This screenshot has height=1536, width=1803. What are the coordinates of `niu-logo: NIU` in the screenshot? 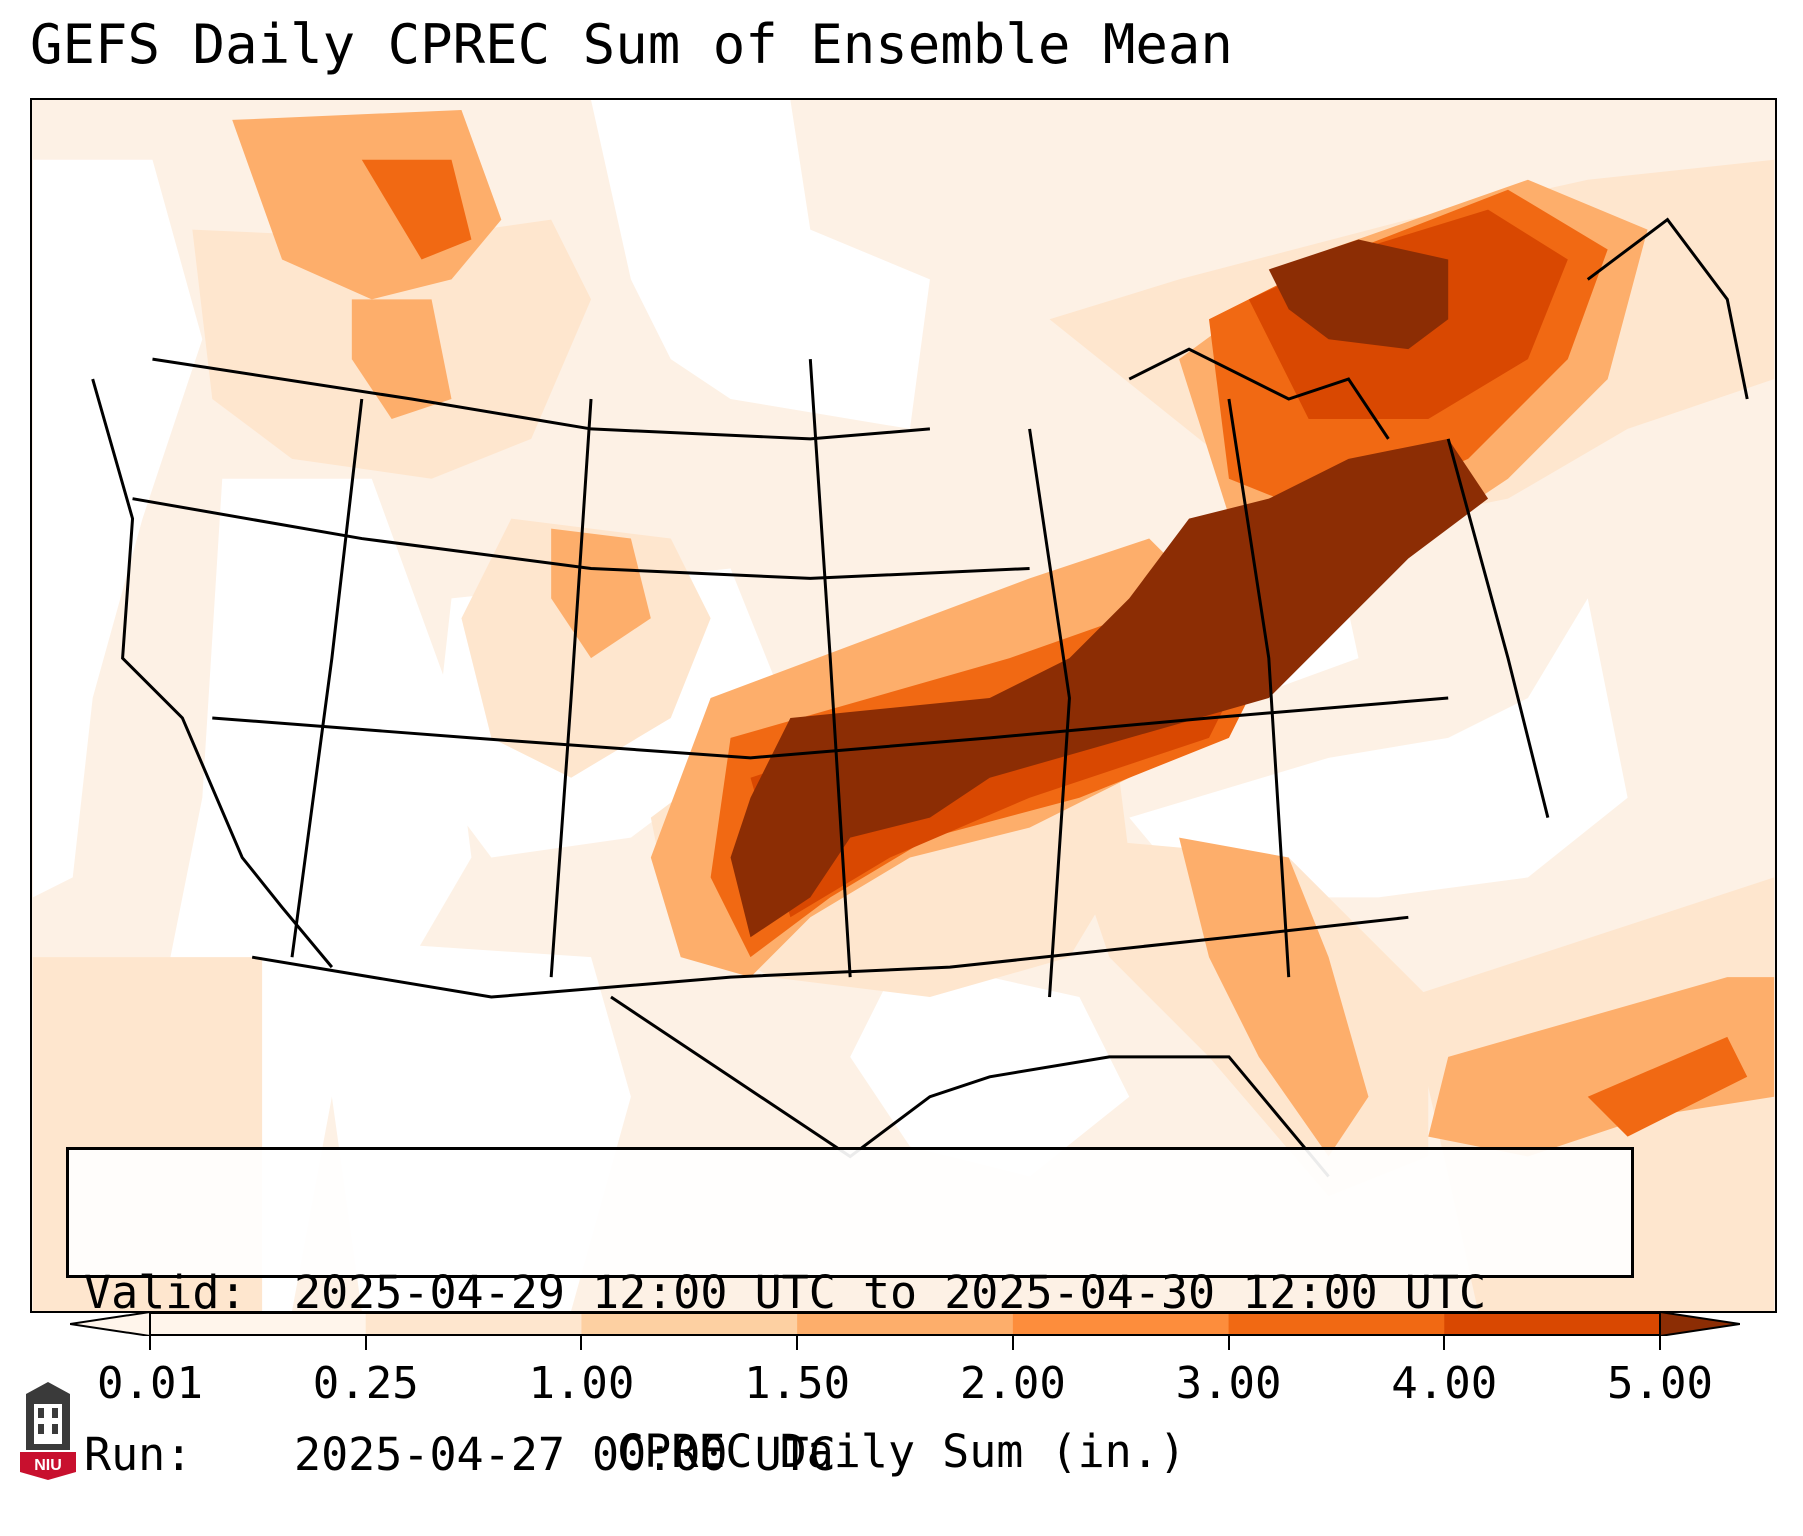 It's located at (48, 1431).